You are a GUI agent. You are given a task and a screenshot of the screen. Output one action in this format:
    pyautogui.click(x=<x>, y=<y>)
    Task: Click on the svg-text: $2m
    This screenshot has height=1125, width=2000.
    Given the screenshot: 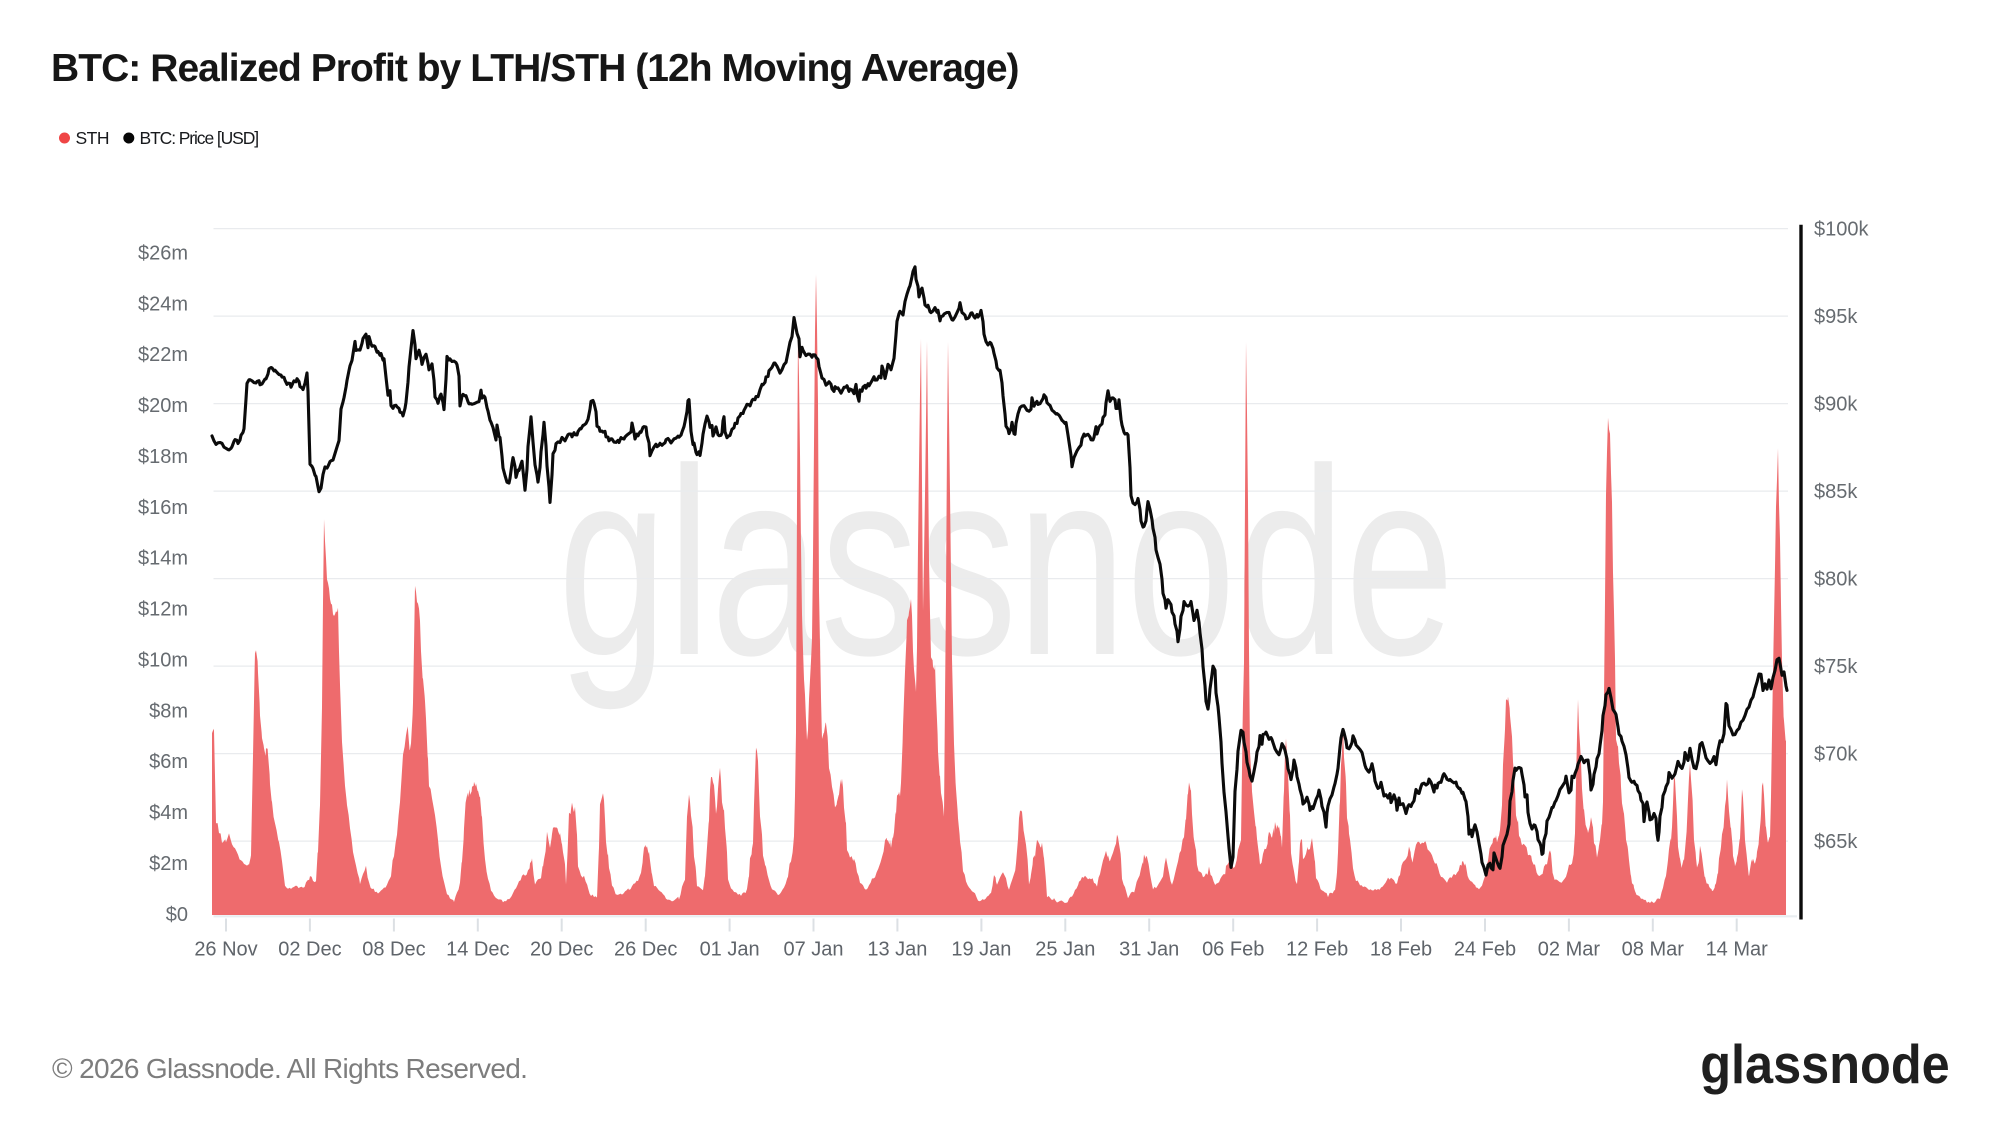 What is the action you would take?
    pyautogui.click(x=168, y=864)
    